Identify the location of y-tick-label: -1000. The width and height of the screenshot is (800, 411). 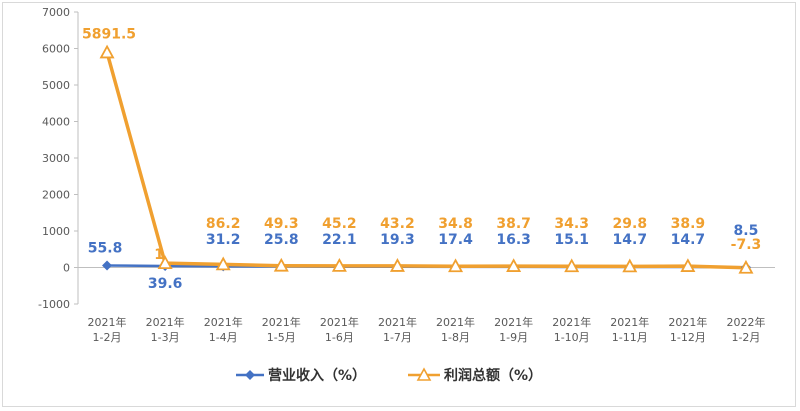
(54, 304).